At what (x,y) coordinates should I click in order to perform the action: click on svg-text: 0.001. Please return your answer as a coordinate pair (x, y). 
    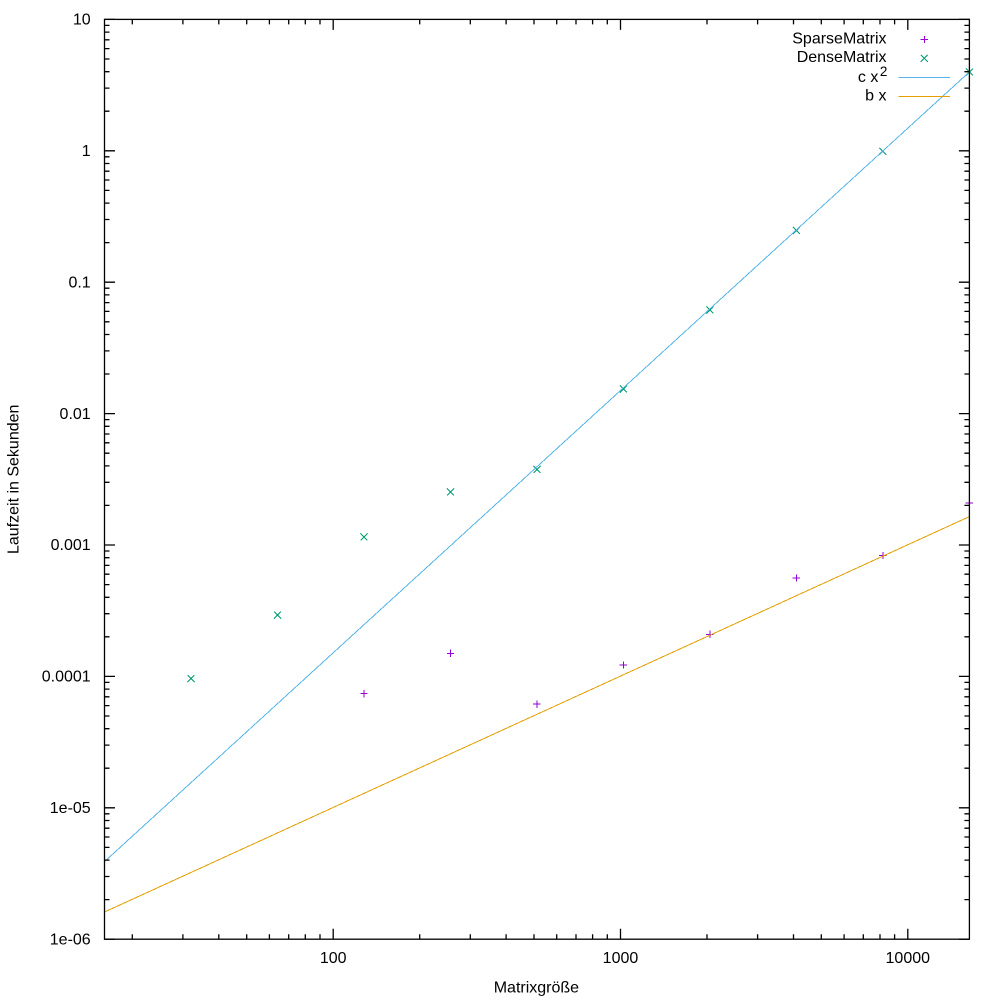
    Looking at the image, I should click on (71, 545).